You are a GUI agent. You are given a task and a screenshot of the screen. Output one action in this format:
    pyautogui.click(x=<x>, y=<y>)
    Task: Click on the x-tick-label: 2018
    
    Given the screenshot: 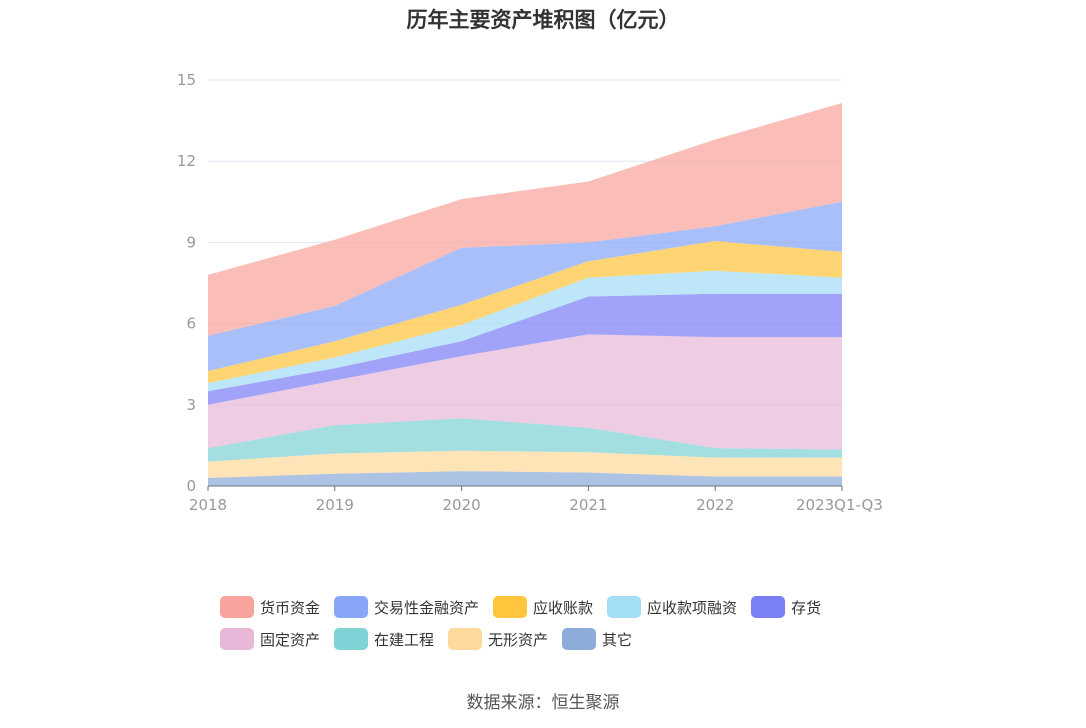 What is the action you would take?
    pyautogui.click(x=208, y=505)
    